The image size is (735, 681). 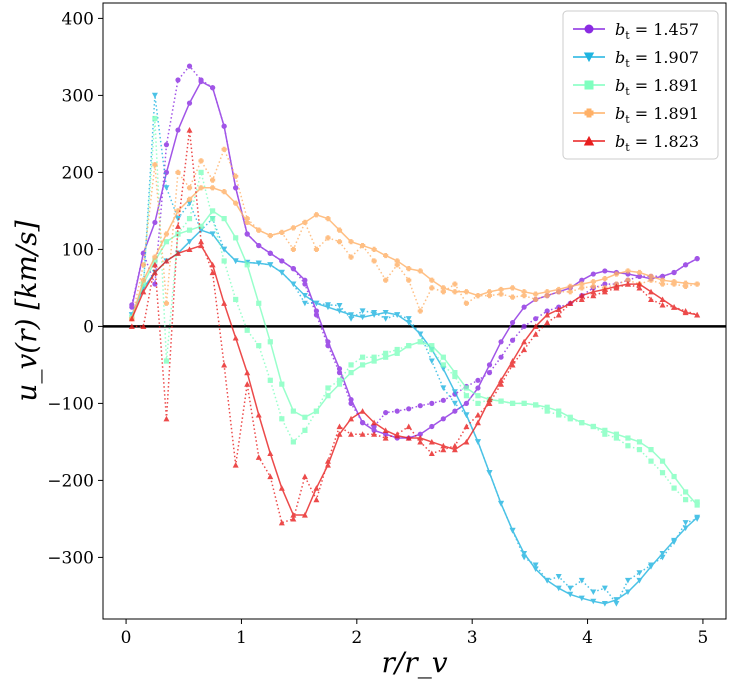 What do you see at coordinates (657, 31) in the screenshot?
I see `legend-label: bt = 1.457` at bounding box center [657, 31].